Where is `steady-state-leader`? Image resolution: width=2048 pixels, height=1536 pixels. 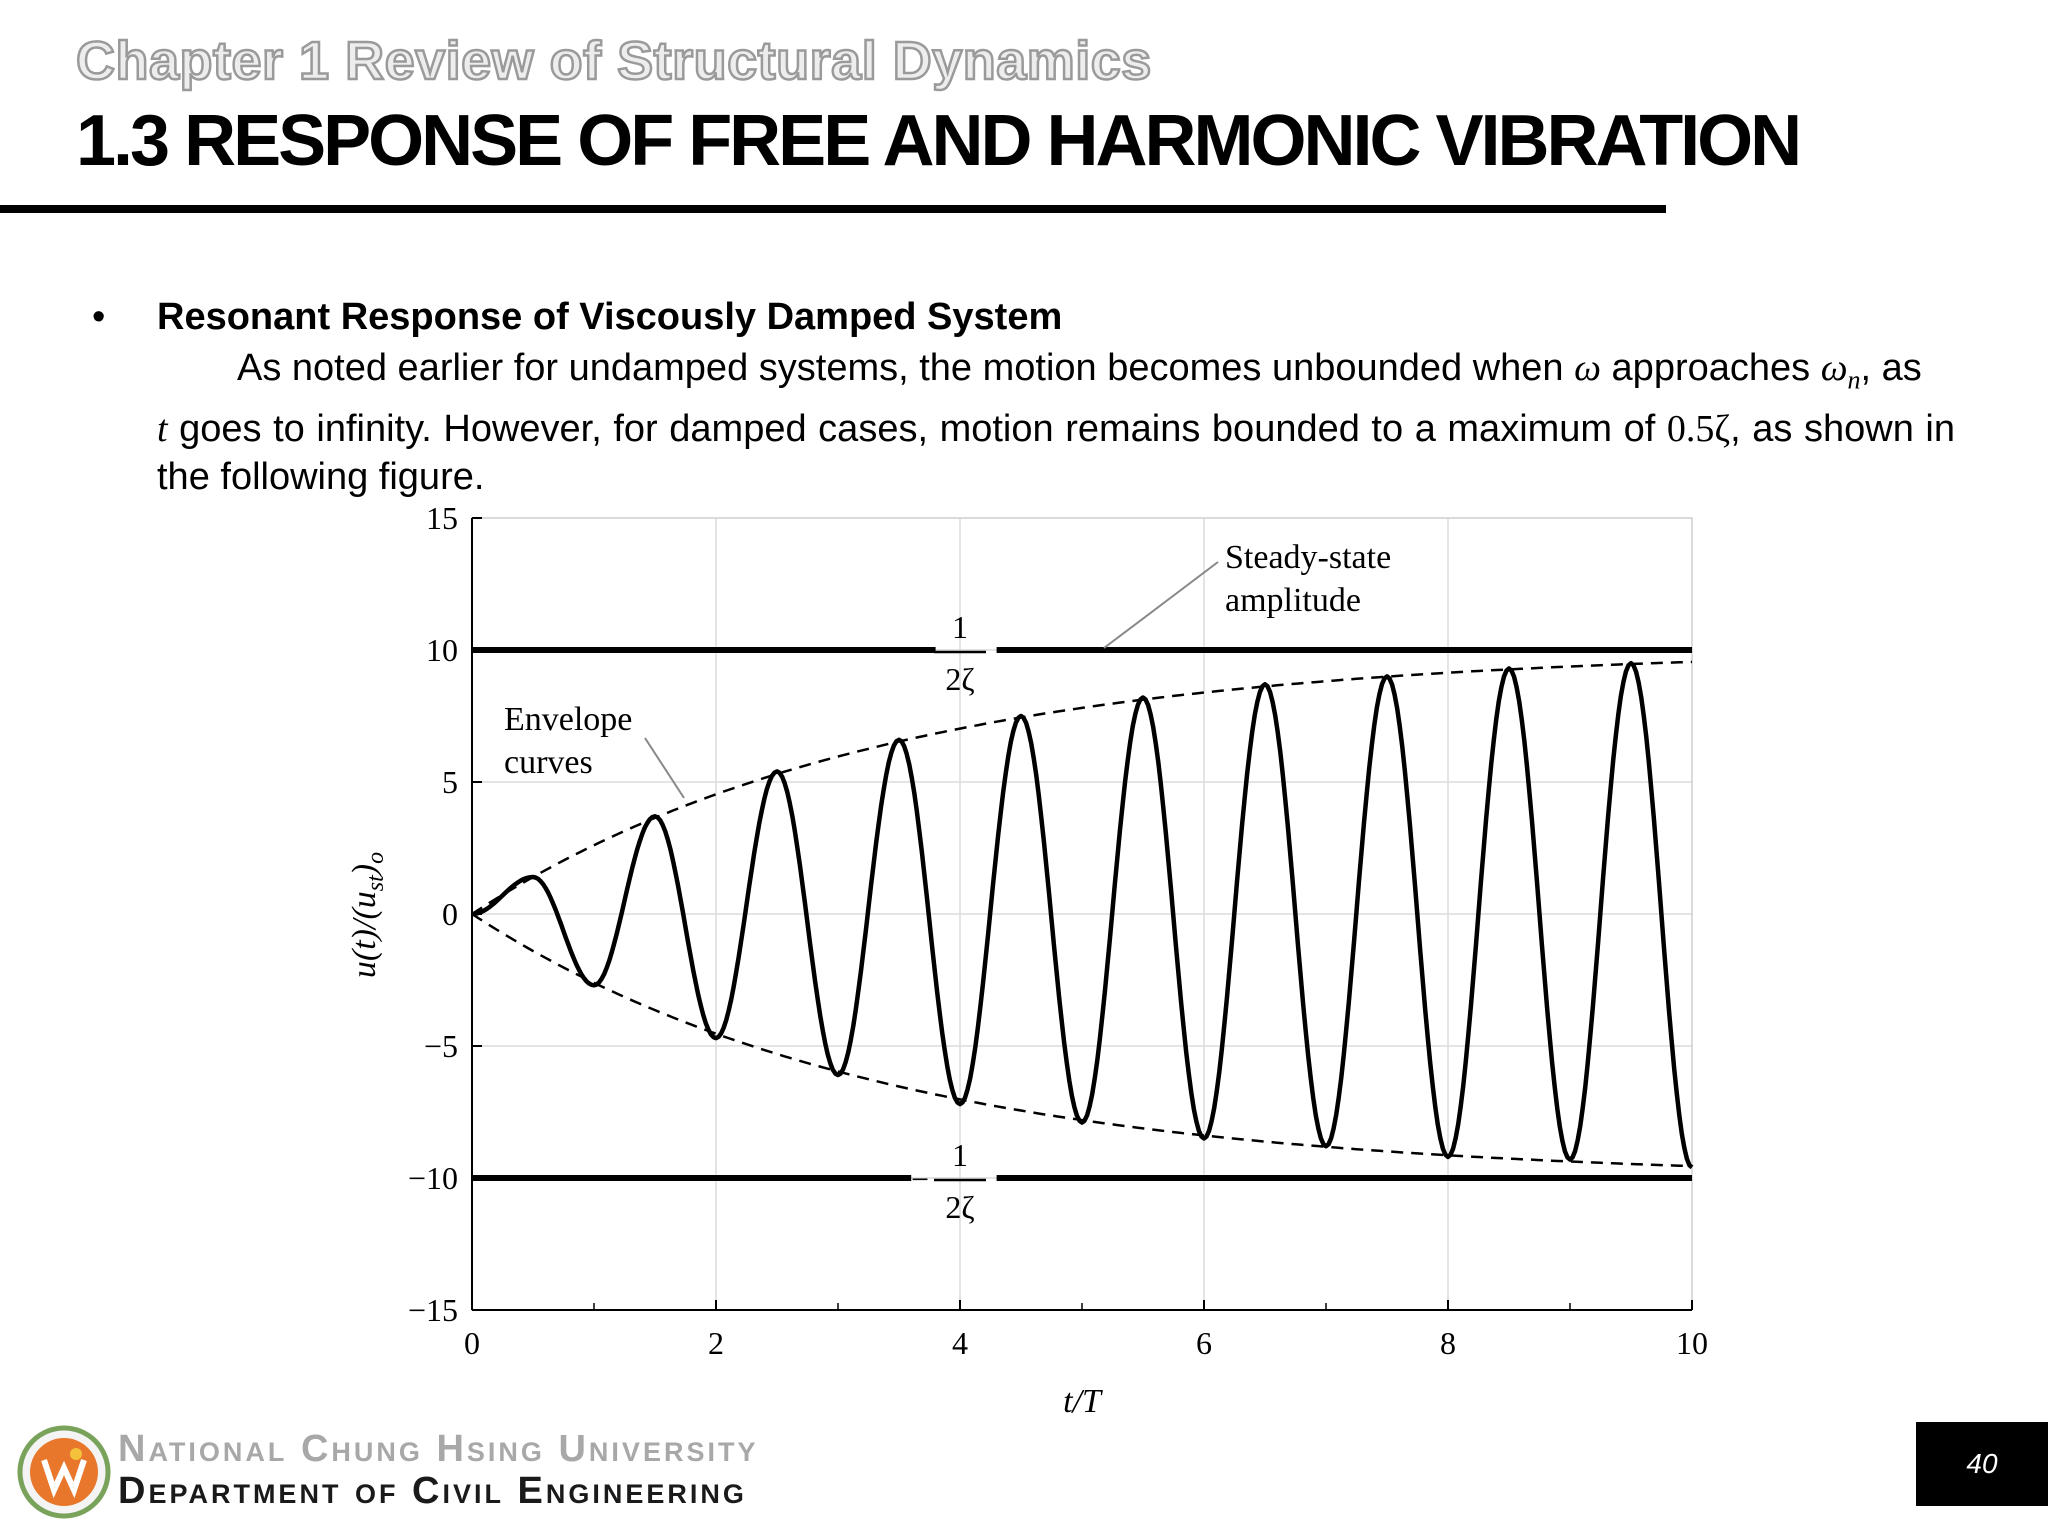 steady-state-leader is located at coordinates (1161, 605).